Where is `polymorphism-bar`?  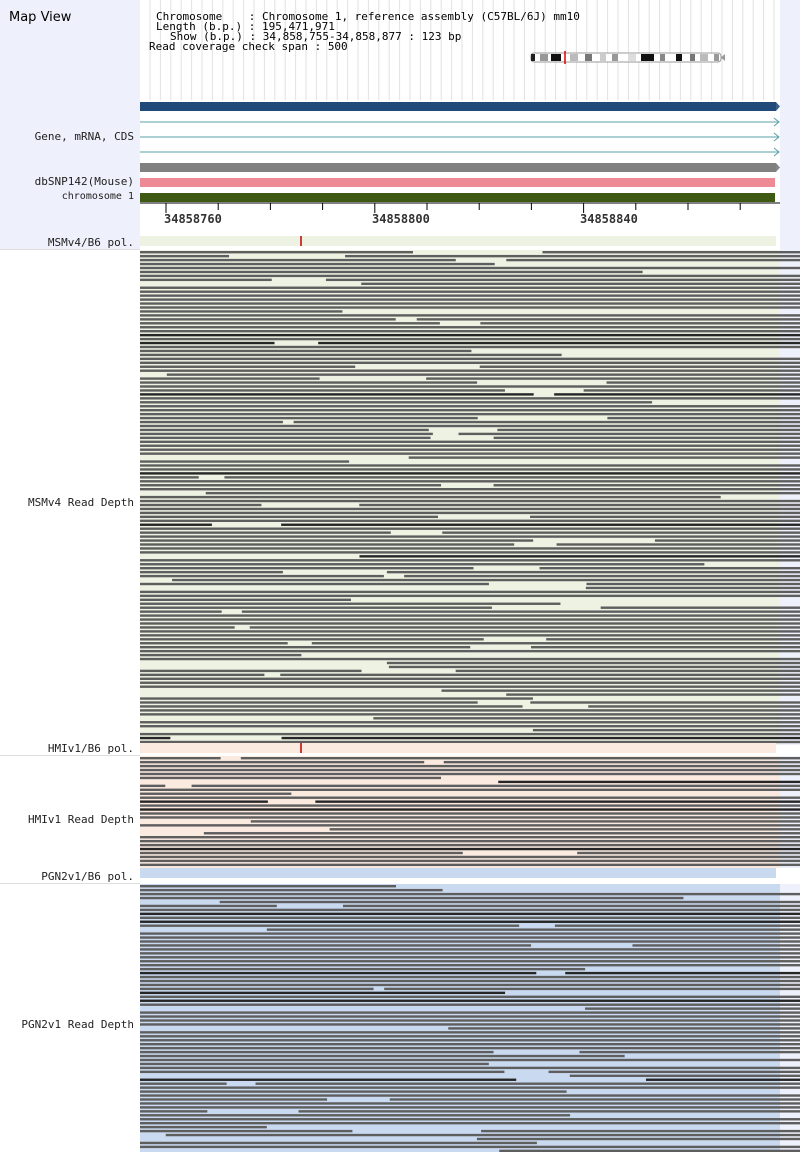 polymorphism-bar is located at coordinates (458, 241).